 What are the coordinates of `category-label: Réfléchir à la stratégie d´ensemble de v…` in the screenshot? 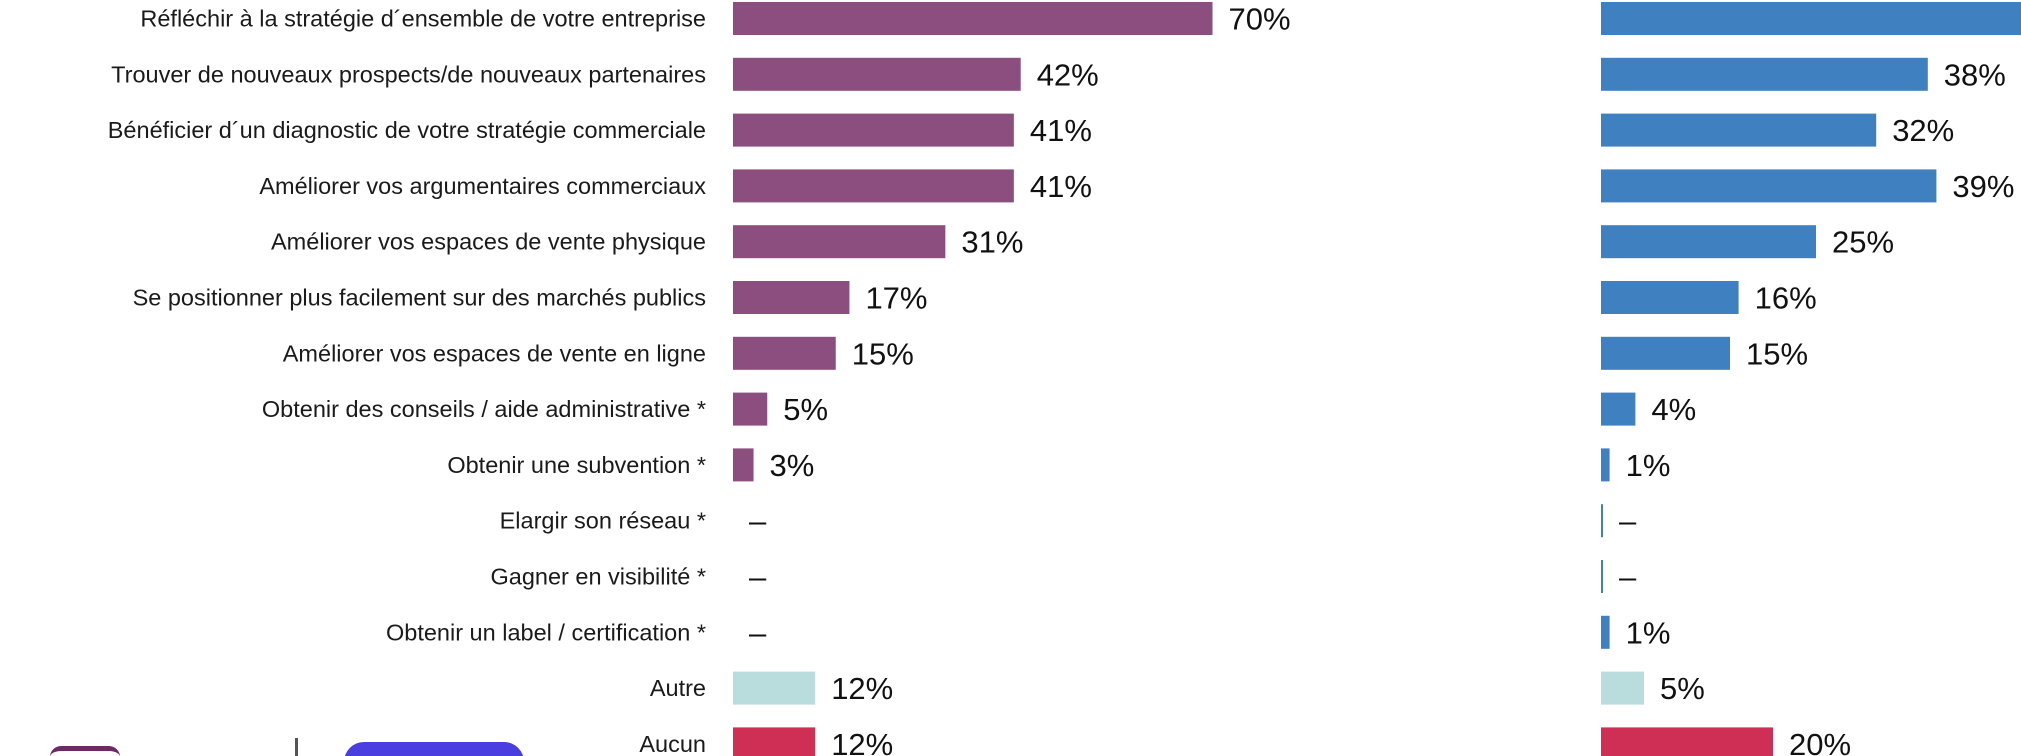 It's located at (423, 19).